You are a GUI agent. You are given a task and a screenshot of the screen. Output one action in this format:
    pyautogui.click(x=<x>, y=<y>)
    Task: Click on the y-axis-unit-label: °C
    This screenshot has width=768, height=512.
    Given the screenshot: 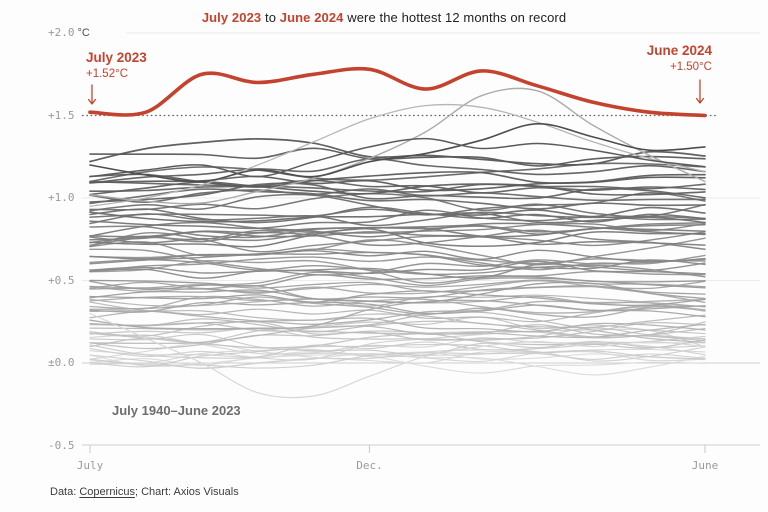 What is the action you would take?
    pyautogui.click(x=83, y=33)
    